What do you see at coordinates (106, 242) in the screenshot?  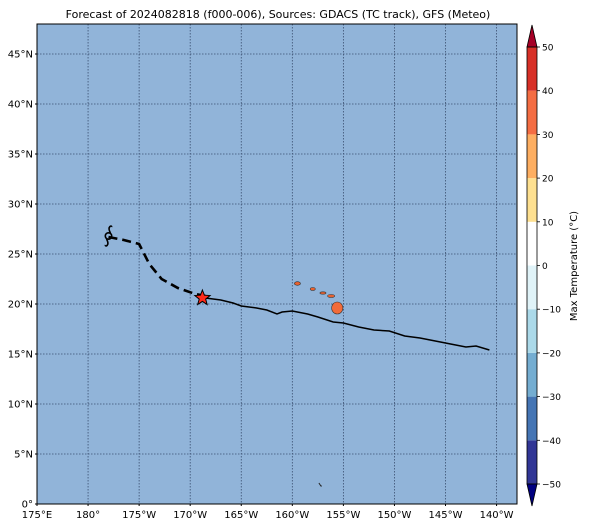 I see `storm-arm-bottom` at bounding box center [106, 242].